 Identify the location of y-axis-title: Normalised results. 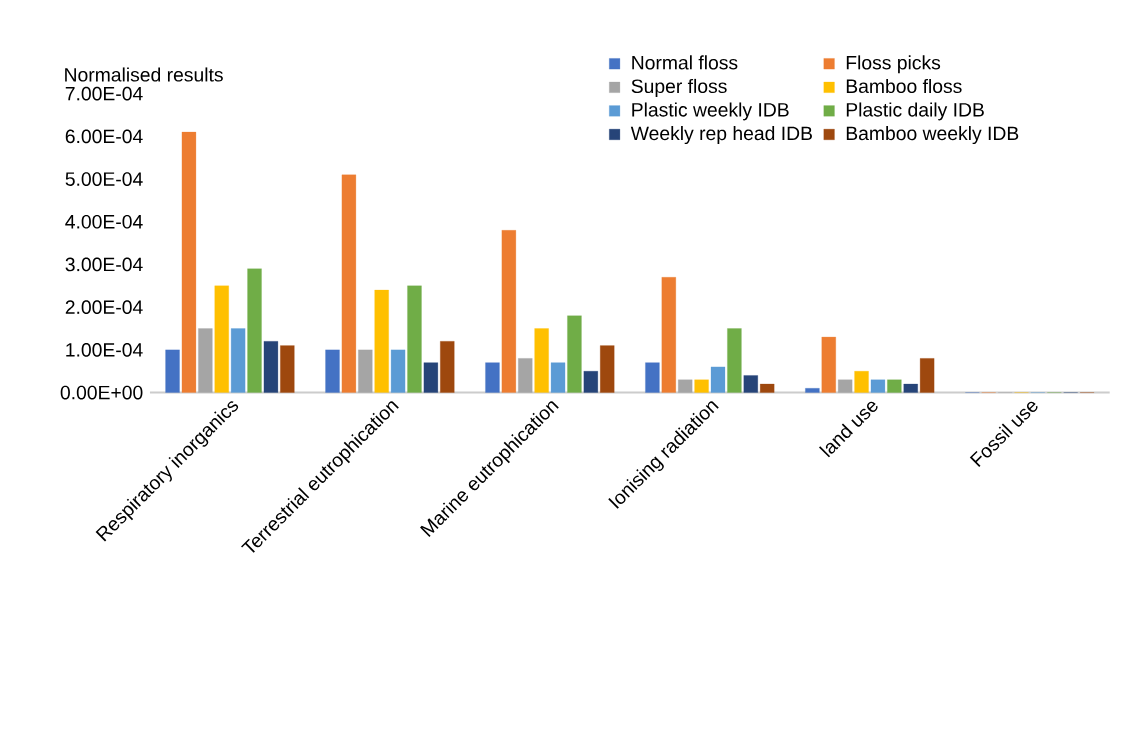
(144, 74).